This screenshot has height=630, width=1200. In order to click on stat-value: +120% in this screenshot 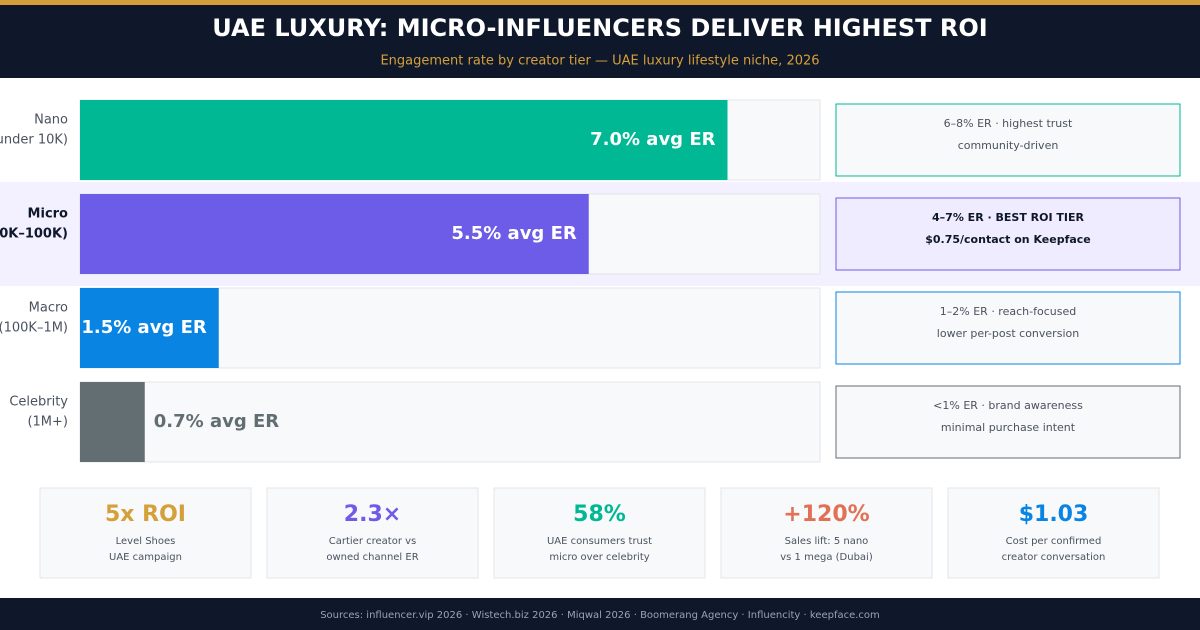, I will do `click(826, 514)`.